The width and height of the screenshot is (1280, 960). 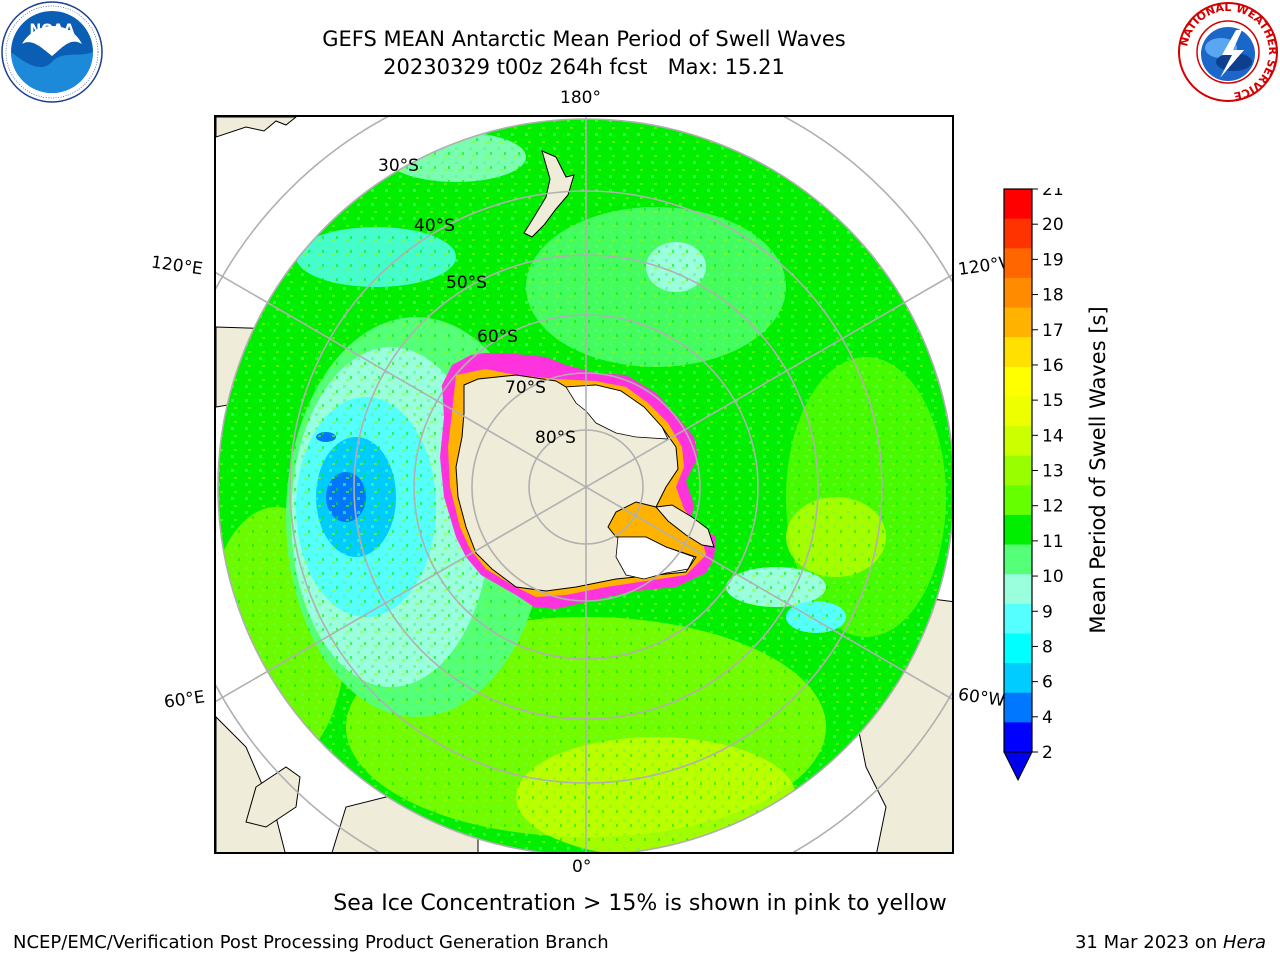 What do you see at coordinates (685, 526) in the screenshot?
I see `antarctic-peninsula` at bounding box center [685, 526].